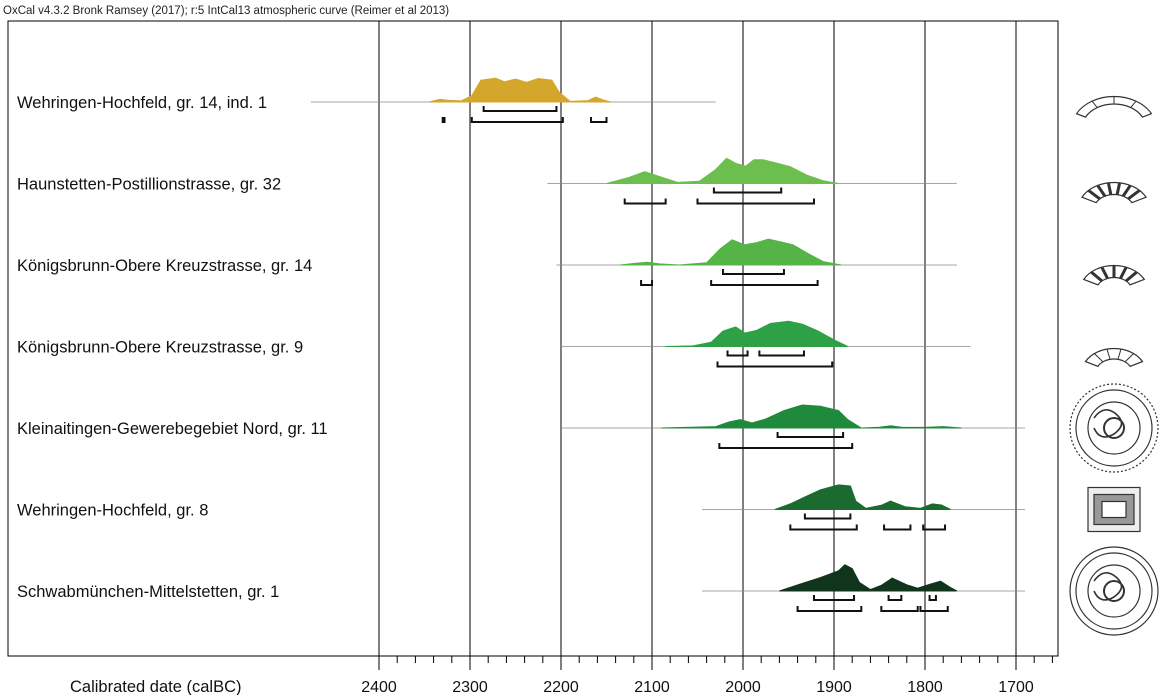  What do you see at coordinates (1114, 106) in the screenshot?
I see `bracelet-fragment-icon` at bounding box center [1114, 106].